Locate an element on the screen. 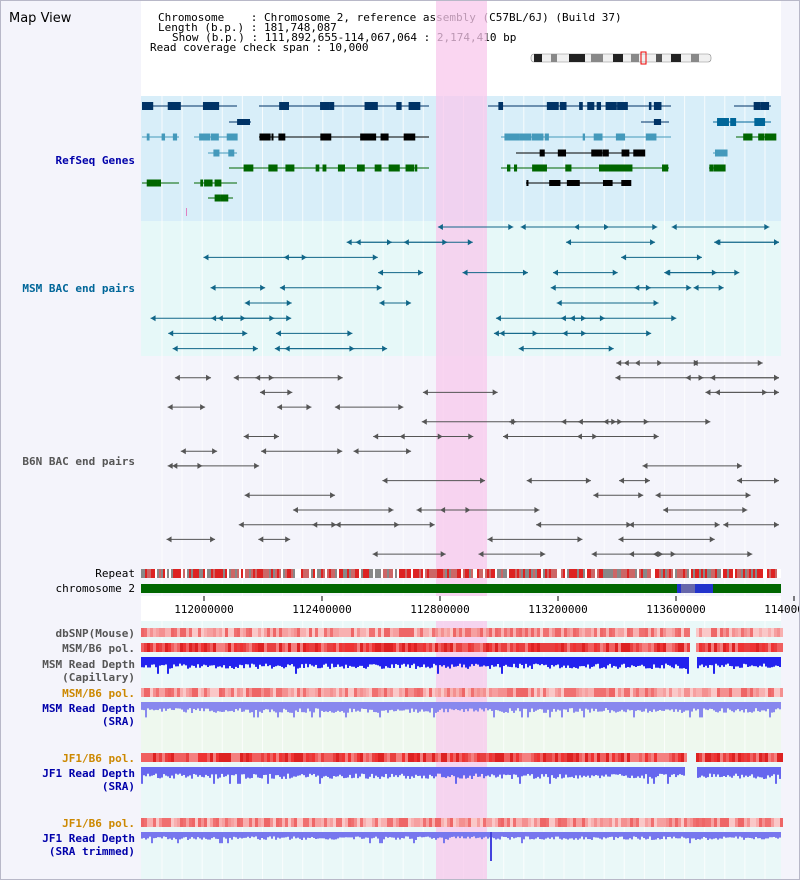 This screenshot has height=880, width=800. msm-bac-pair-end is located at coordinates (470, 242).